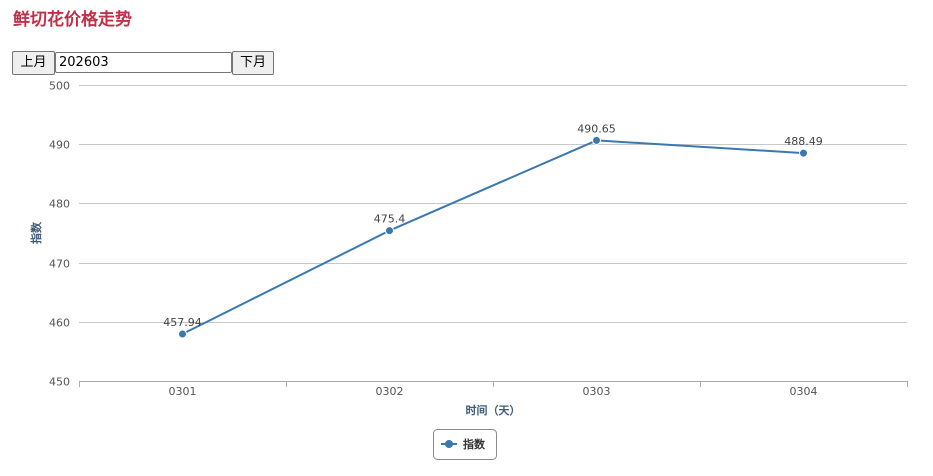 The image size is (933, 476). What do you see at coordinates (59, 204) in the screenshot?
I see `y-tick-label: 480` at bounding box center [59, 204].